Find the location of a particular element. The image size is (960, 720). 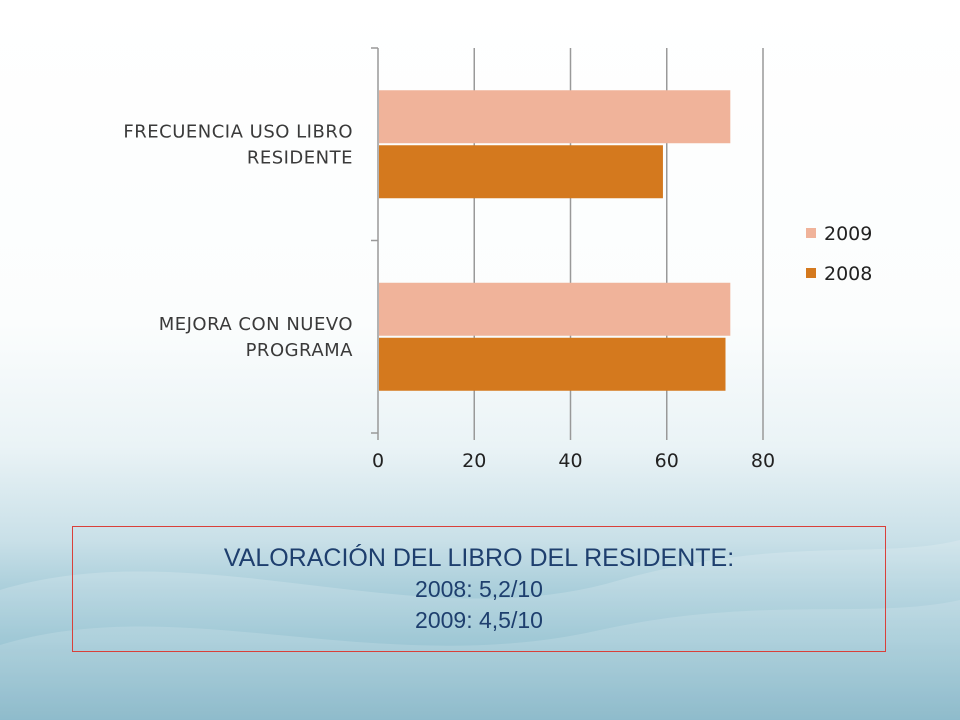

x-tick-label: 20 is located at coordinates (474, 461).